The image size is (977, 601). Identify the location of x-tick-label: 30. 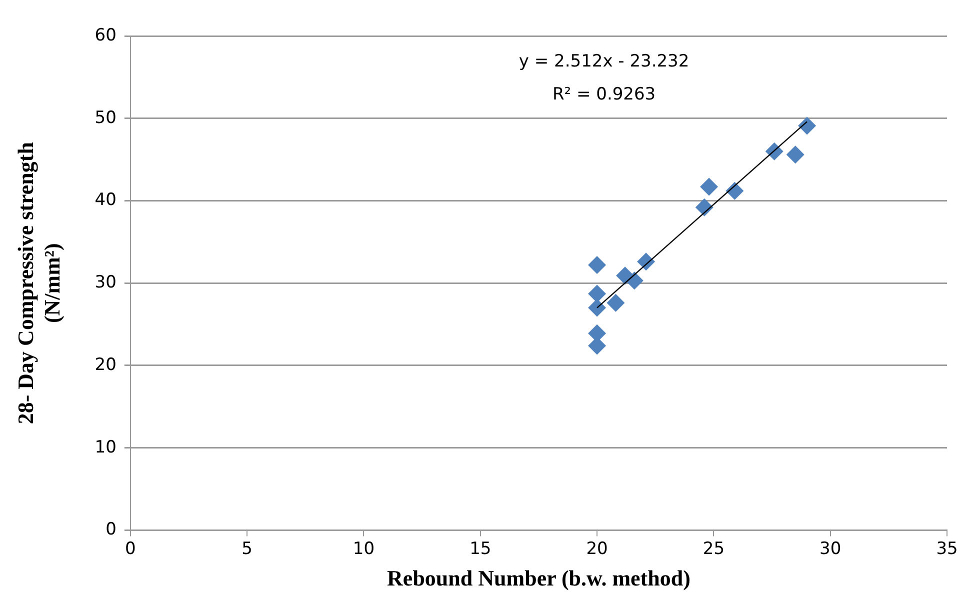
(831, 548).